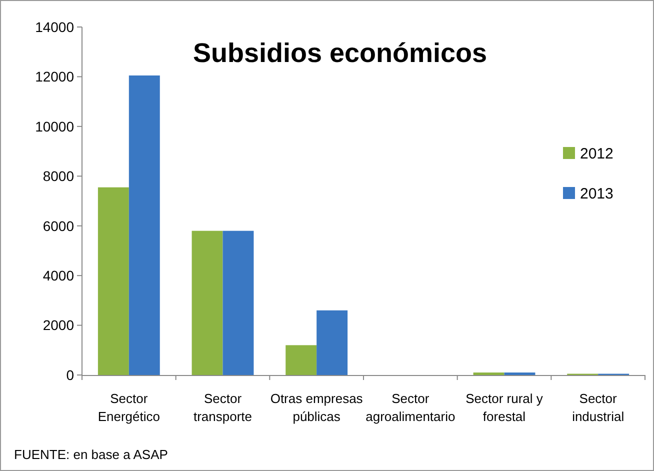 This screenshot has height=471, width=654. I want to click on x-tick-label: Sector agroalimentario, so click(411, 407).